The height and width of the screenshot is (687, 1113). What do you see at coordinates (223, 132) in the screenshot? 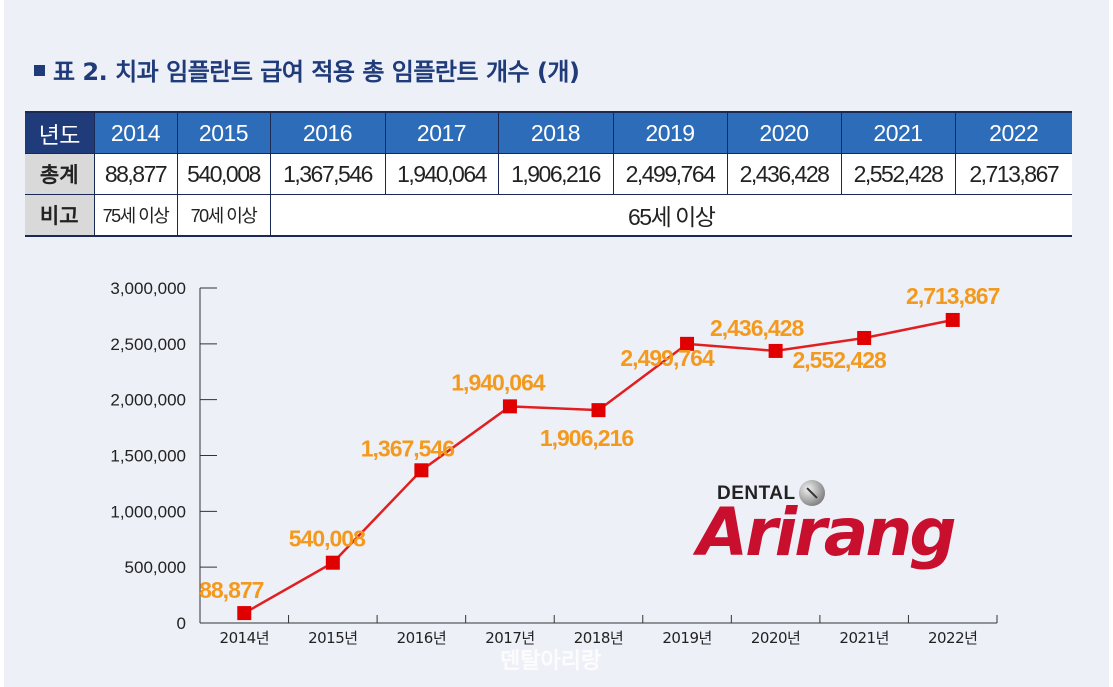
I see `year-cell: 2015` at bounding box center [223, 132].